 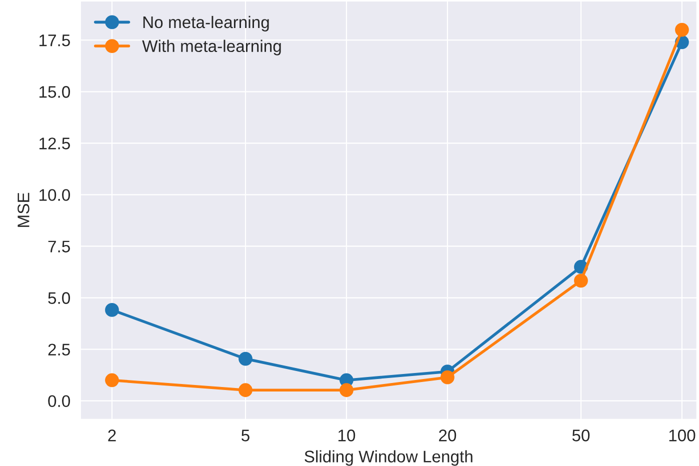 I want to click on y-axis-title: MSE, so click(x=24, y=209).